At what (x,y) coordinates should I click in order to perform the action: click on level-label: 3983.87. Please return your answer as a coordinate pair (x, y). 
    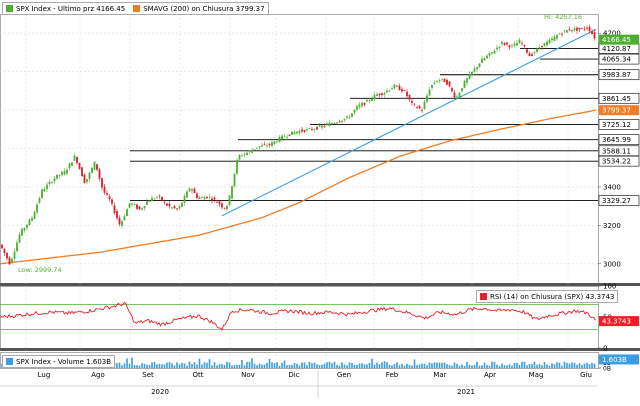
    Looking at the image, I should click on (616, 75).